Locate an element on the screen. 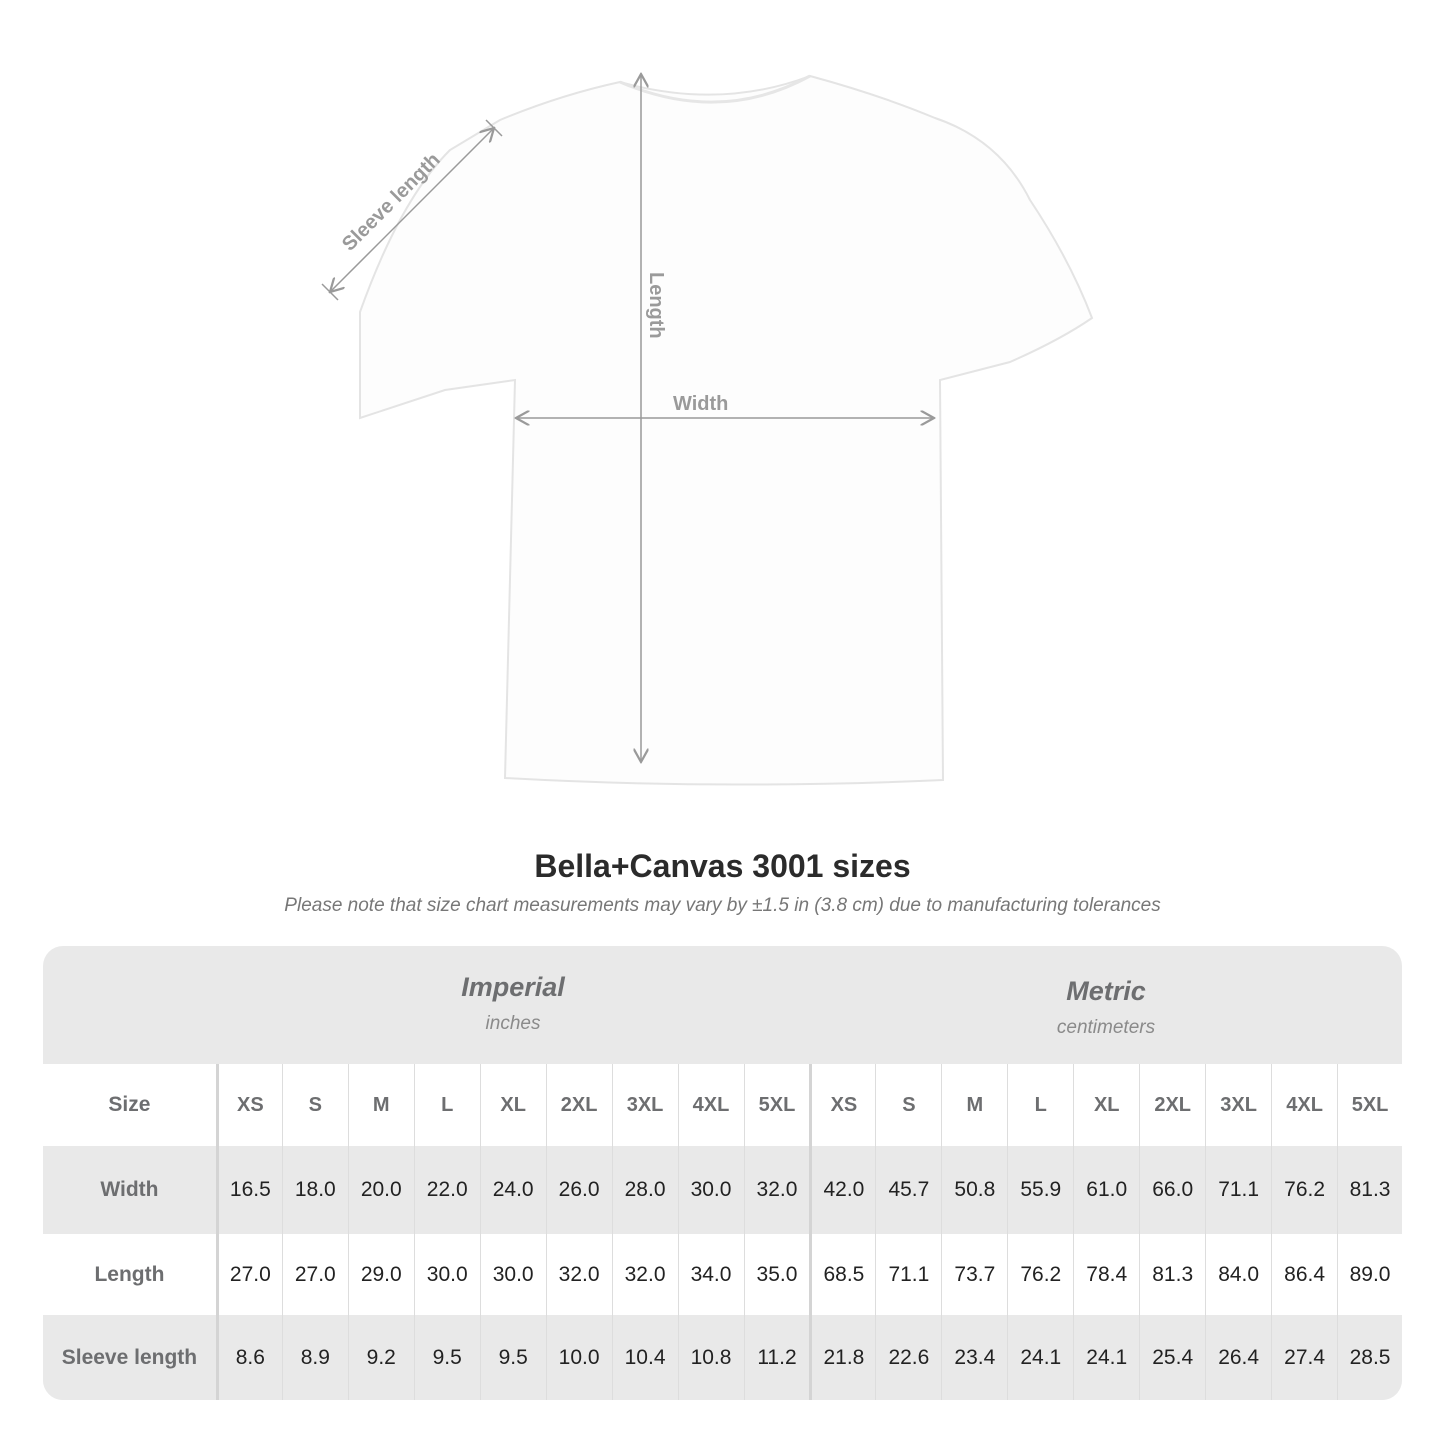 The width and height of the screenshot is (1445, 1445). value-cell: 61.0 is located at coordinates (1106, 1190).